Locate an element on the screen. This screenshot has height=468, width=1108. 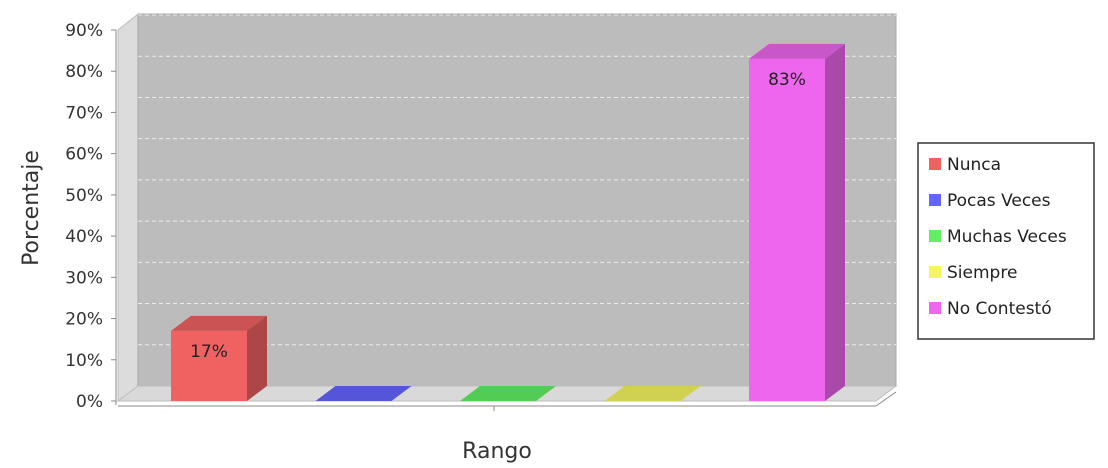
y-tick-label: 60% is located at coordinates (84, 155).